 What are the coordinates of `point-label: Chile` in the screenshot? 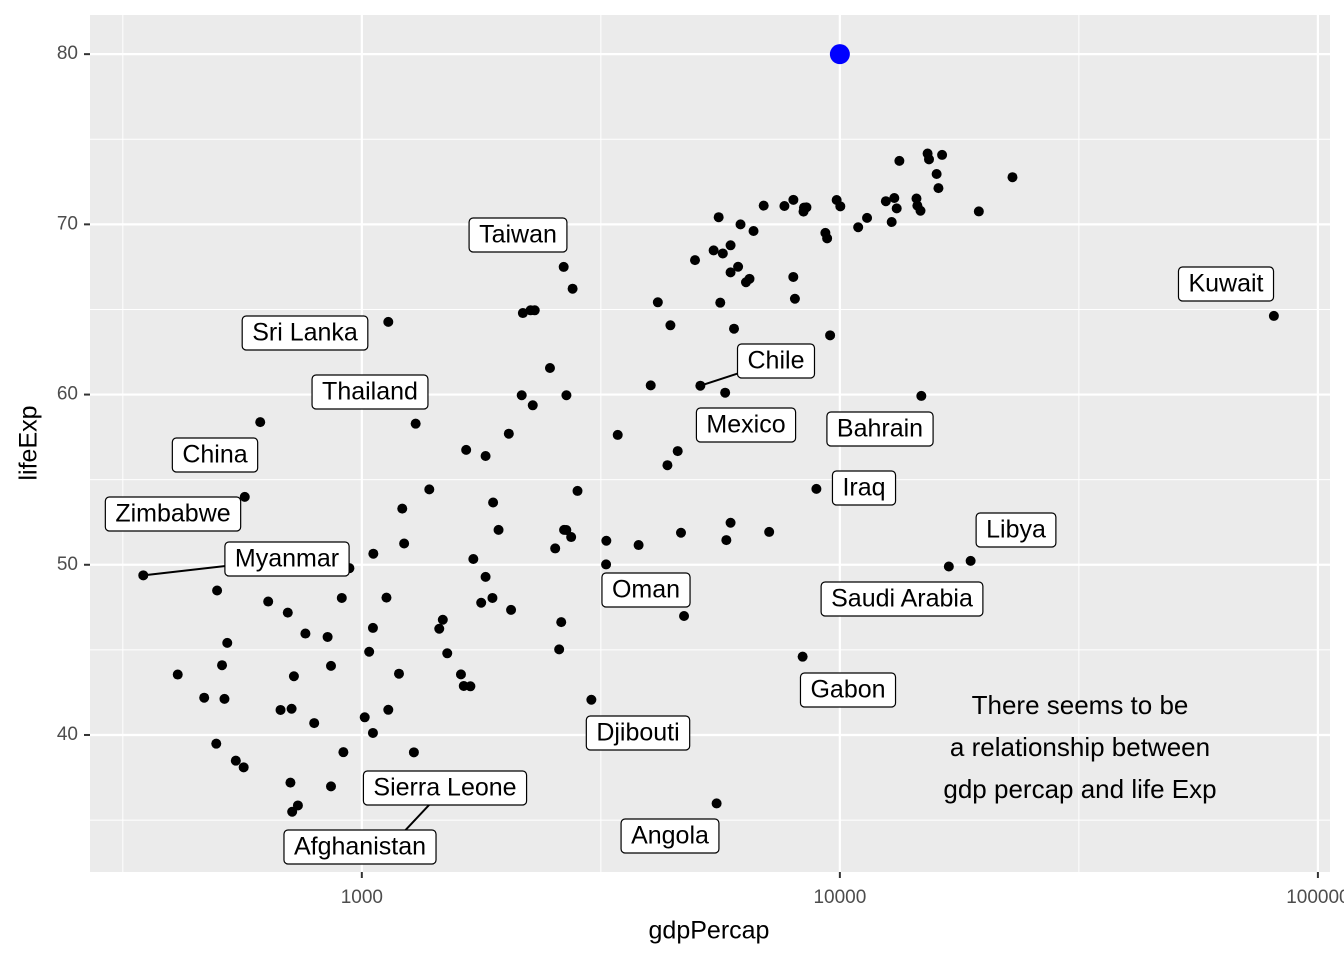 It's located at (776, 361).